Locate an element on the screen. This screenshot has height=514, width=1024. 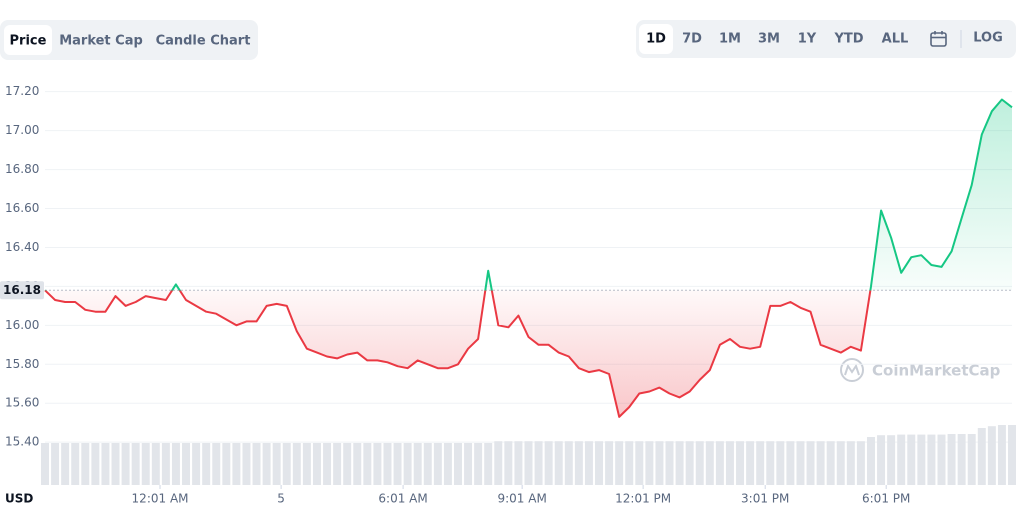
watermark-text: CoinMarketCap is located at coordinates (936, 371).